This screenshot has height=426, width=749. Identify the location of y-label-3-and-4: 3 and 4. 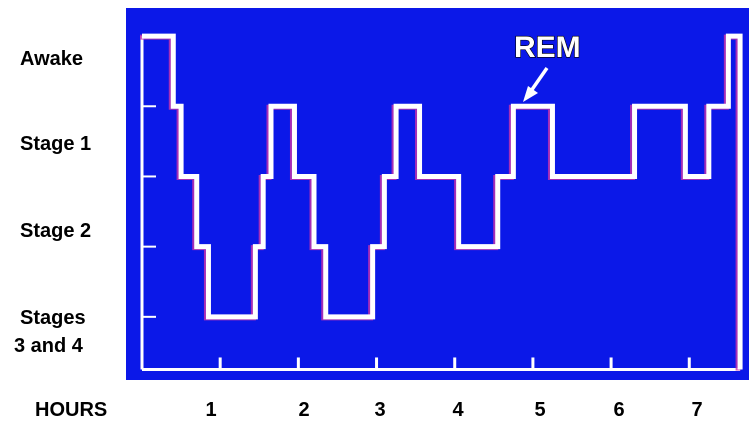
(49, 346).